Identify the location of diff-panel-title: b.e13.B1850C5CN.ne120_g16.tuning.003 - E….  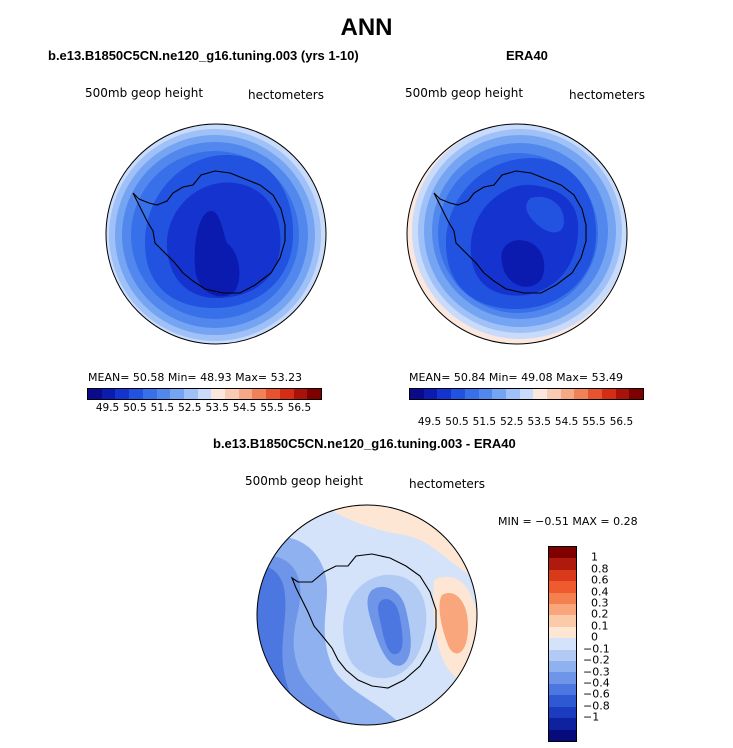
(364, 443).